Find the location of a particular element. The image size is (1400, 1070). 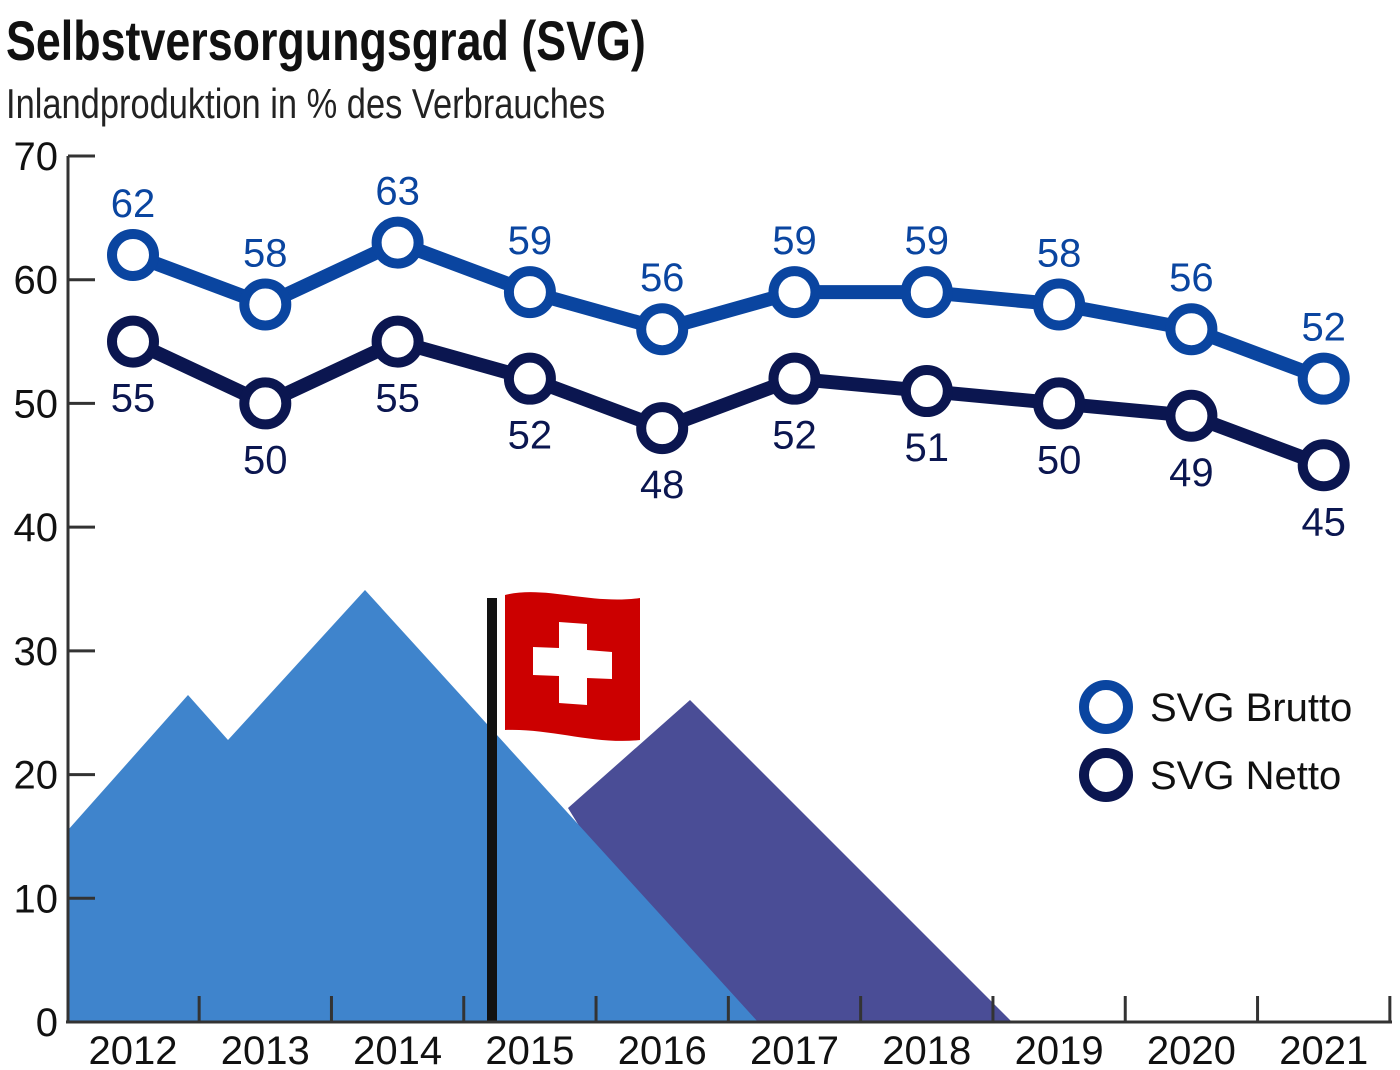

y-tick-label: 20 is located at coordinates (36, 776).